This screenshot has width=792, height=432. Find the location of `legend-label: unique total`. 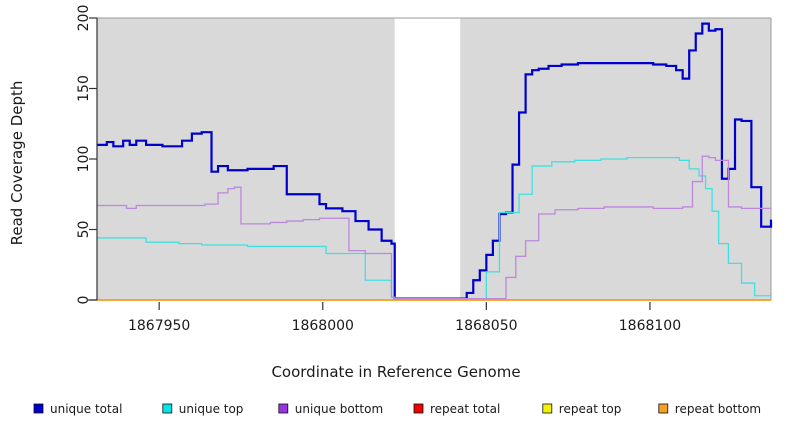

legend-label: unique total is located at coordinates (86, 409).